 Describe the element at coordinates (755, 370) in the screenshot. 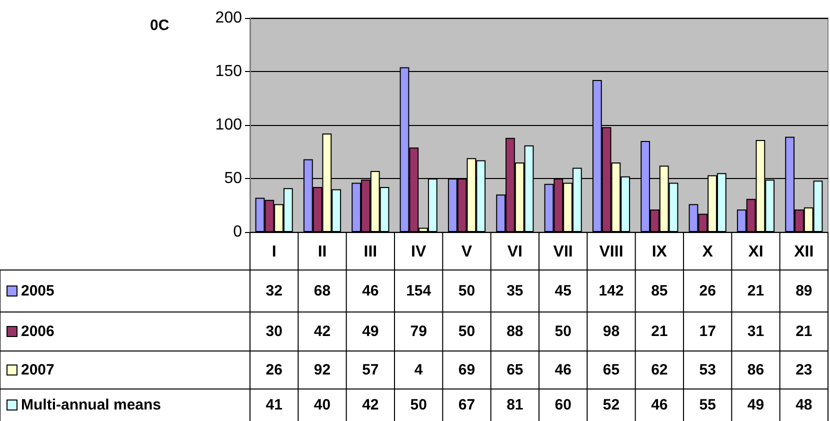

I see `data-label: 86` at that location.